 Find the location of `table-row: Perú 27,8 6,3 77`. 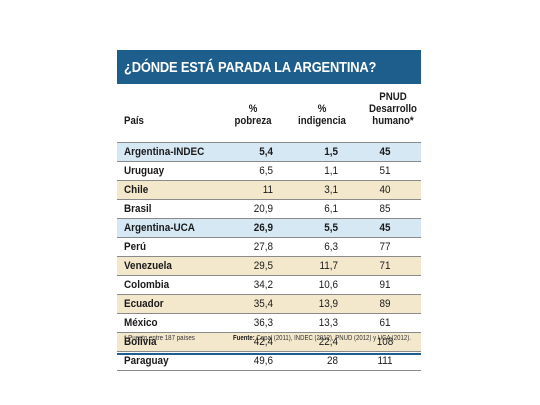

table-row: Perú 27,8 6,3 77 is located at coordinates (269, 246).